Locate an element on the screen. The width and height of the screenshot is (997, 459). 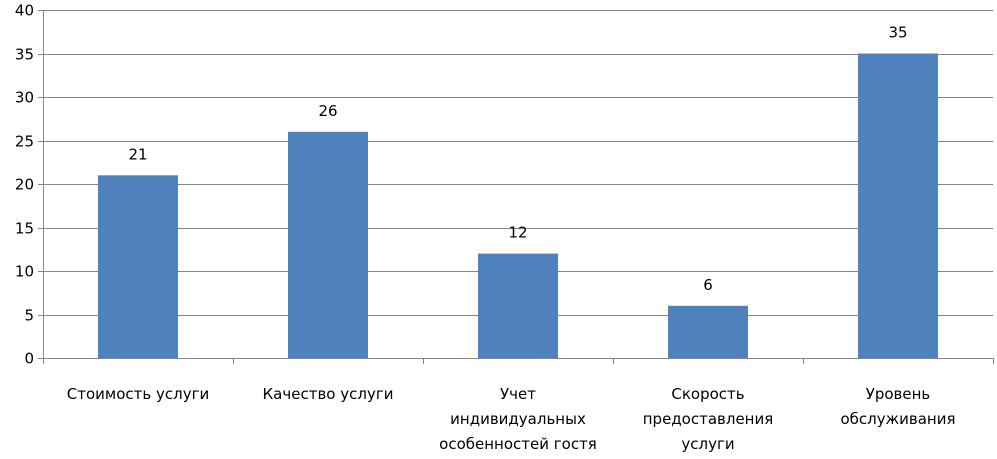
y-tick-label: 5 is located at coordinates (29, 316).